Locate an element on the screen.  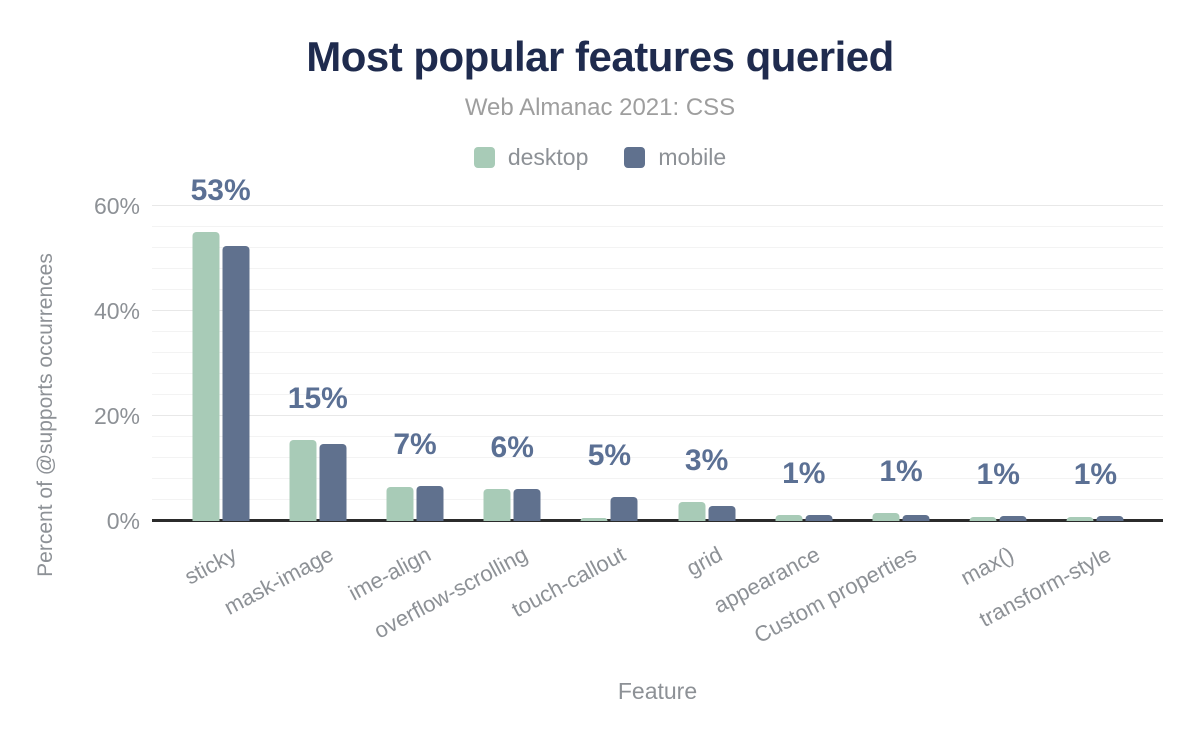
legend: desktop mobile is located at coordinates (600, 157).